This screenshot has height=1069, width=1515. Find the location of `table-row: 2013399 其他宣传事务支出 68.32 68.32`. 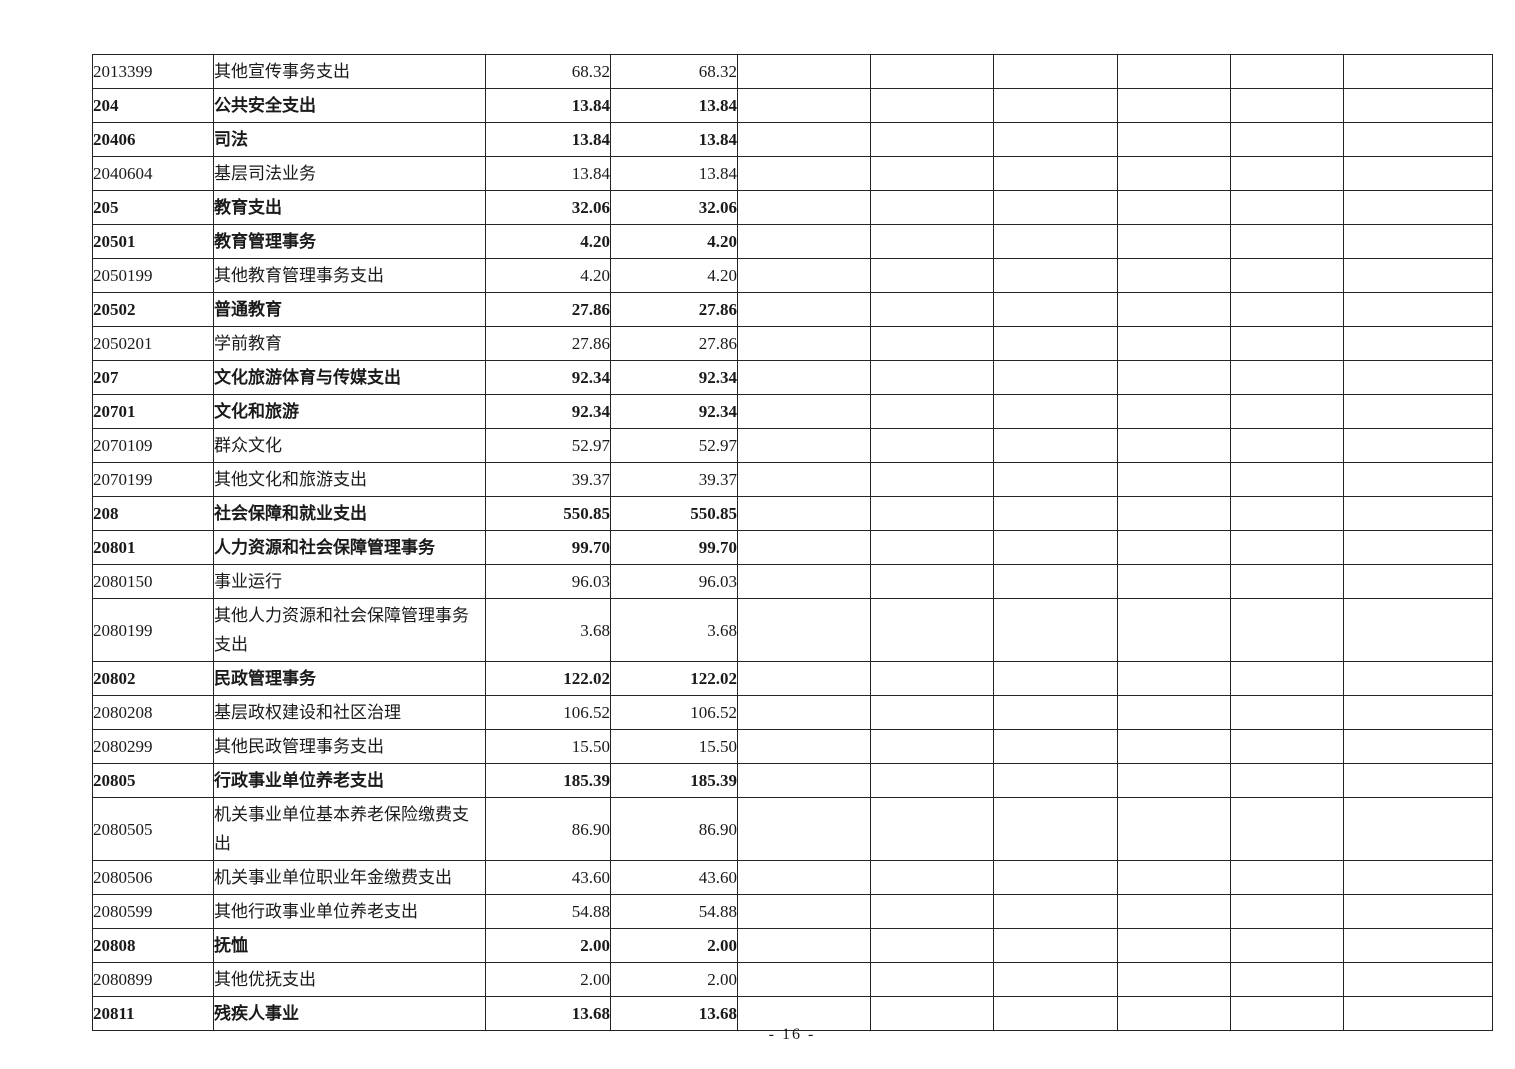

table-row: 2013399 其他宣传事务支出 68.32 68.32 is located at coordinates (792, 71).